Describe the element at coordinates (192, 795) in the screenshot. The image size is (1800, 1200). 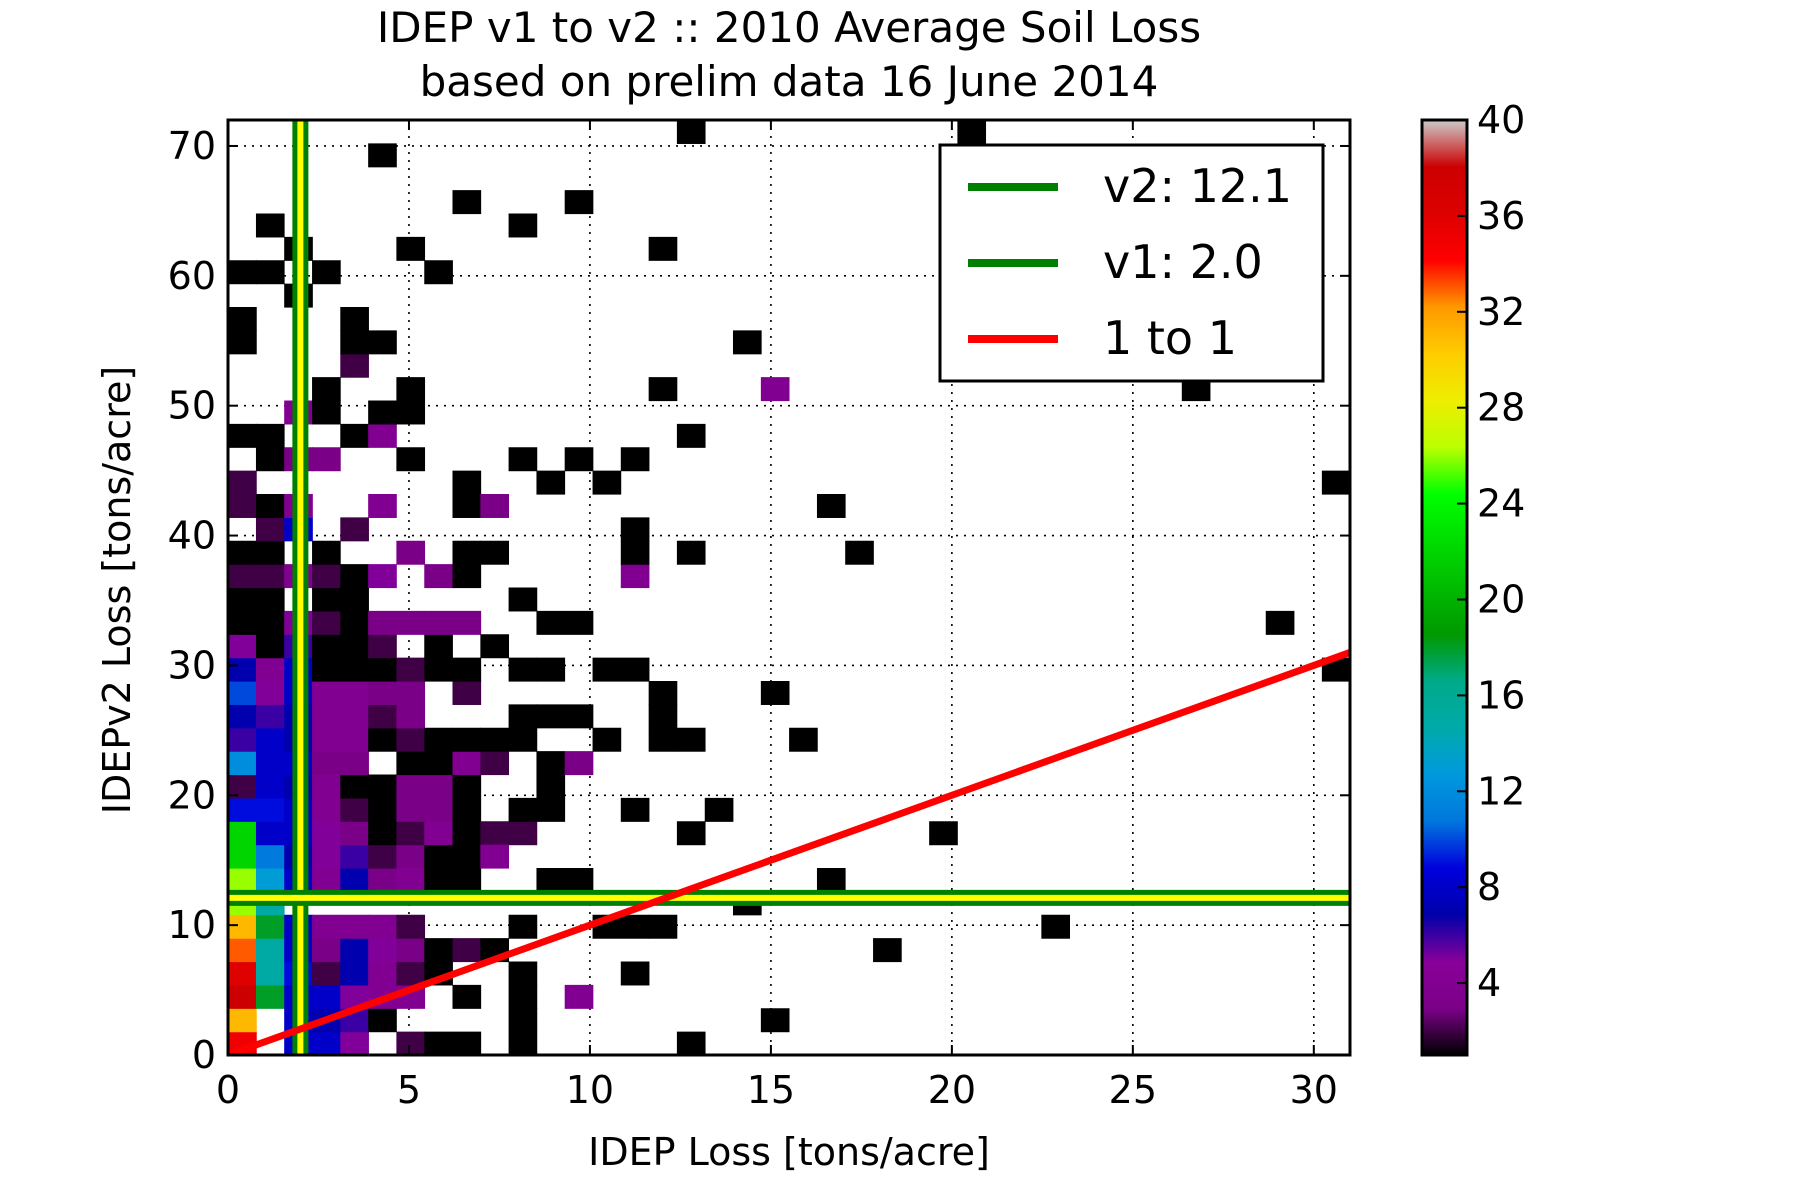
I see `y-tick-label: 20` at that location.